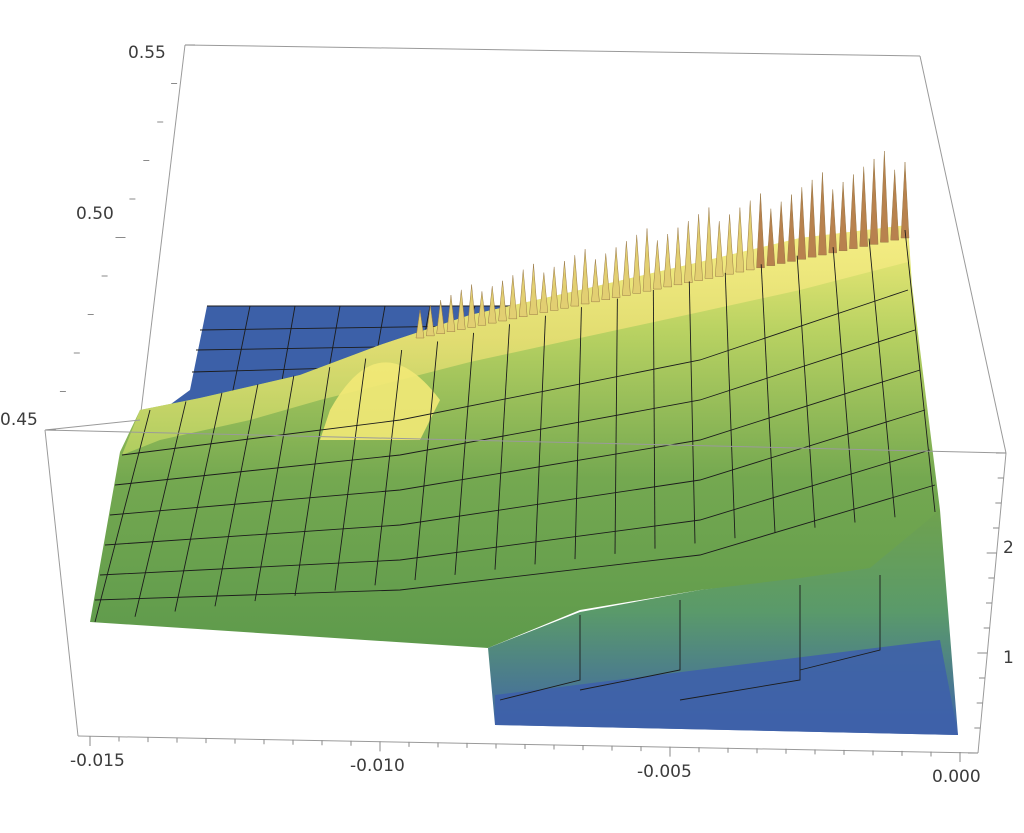  Describe the element at coordinates (83, 236) in the screenshot. I see `z-axis-labels: 0.55 0.50 0.45` at that location.